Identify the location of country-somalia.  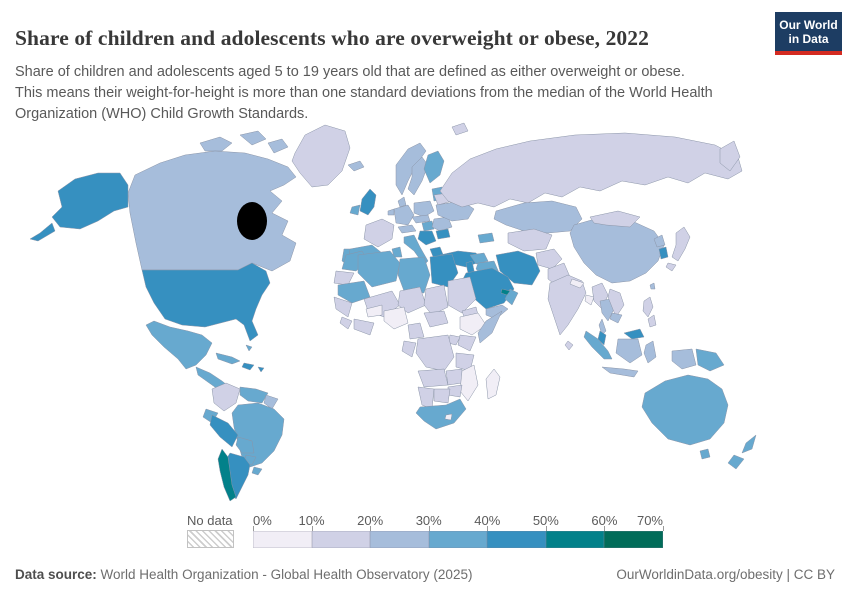
(490, 327).